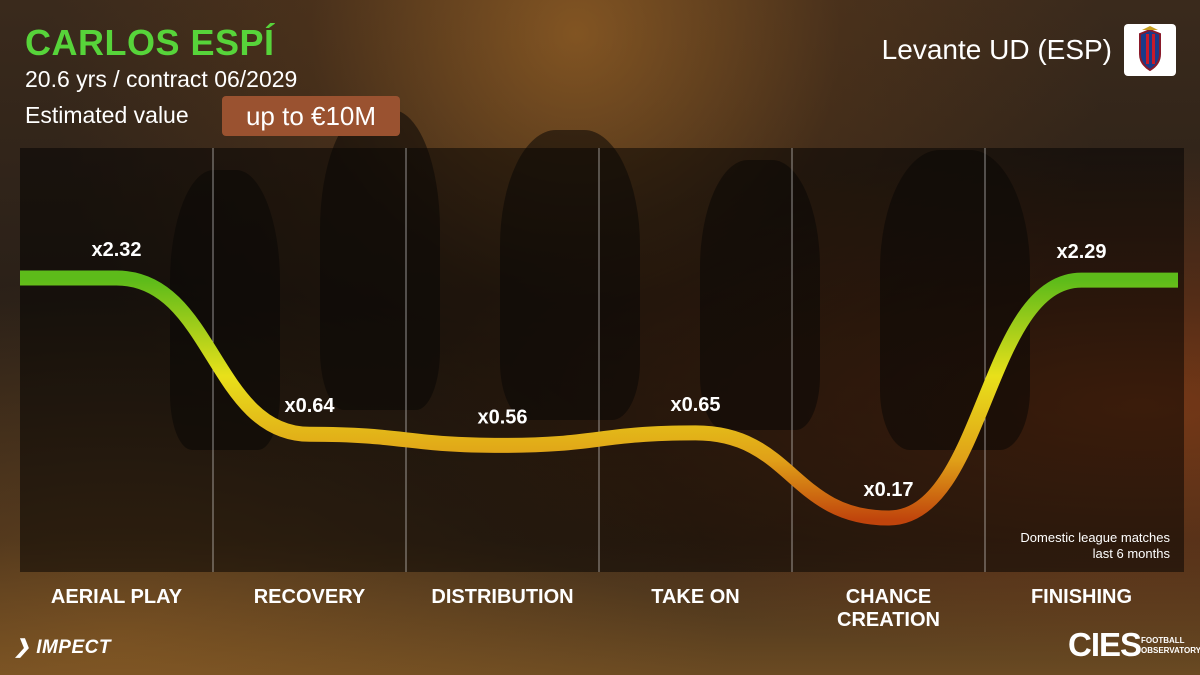  What do you see at coordinates (161, 79) in the screenshot?
I see `player-age-contract: 20.6 yrs / contract 06/2029` at bounding box center [161, 79].